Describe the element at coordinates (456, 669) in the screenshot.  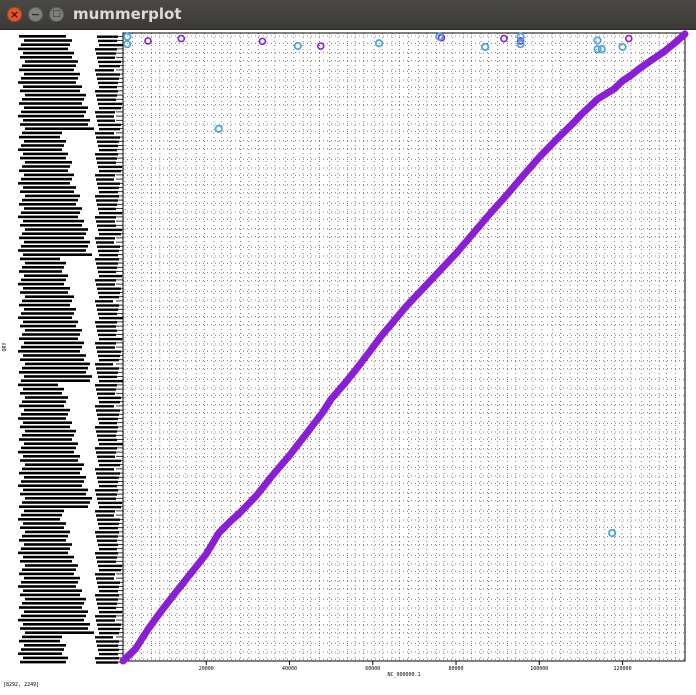
I see `x-tick-label: 80000` at that location.